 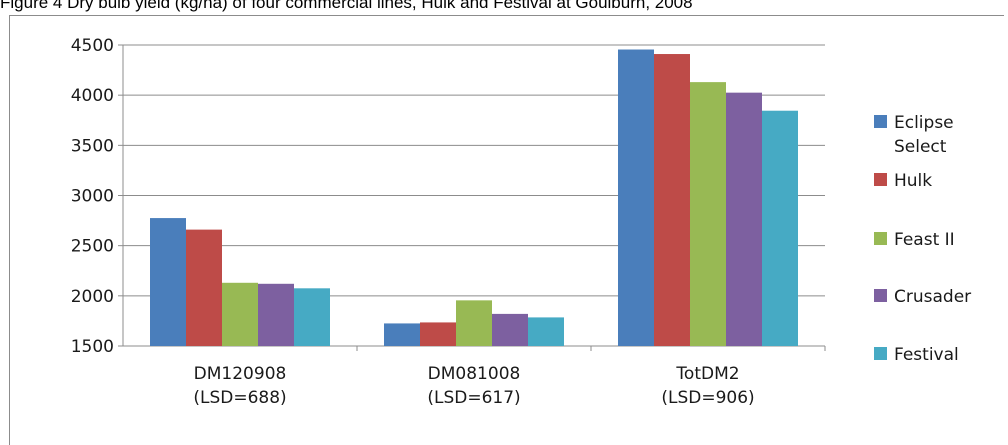 I want to click on x-tick-label: (LSD=906), so click(x=707, y=398).